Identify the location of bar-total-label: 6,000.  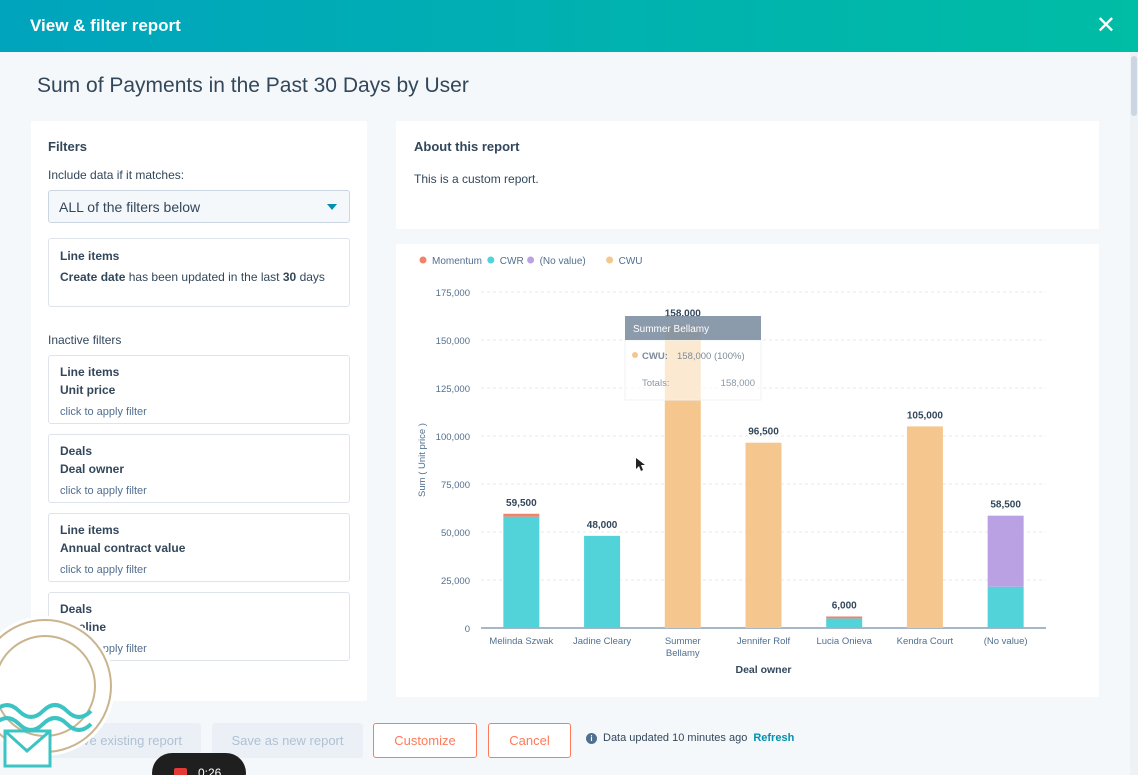
(844, 605).